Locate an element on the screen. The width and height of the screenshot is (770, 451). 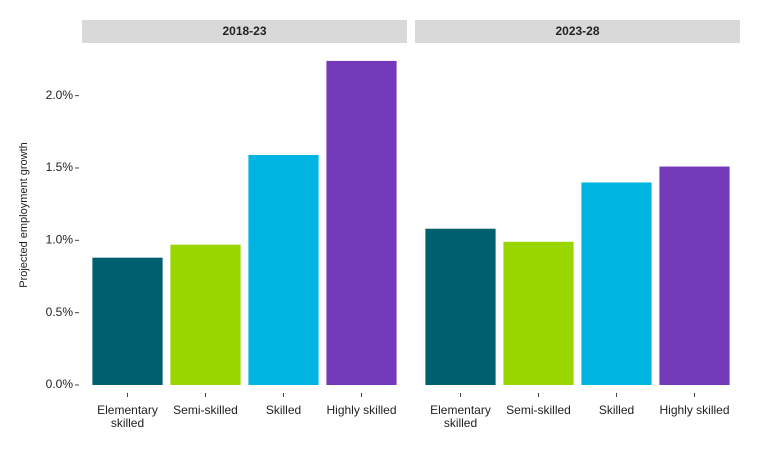
y-tick-label: 2.0% is located at coordinates (60, 95).